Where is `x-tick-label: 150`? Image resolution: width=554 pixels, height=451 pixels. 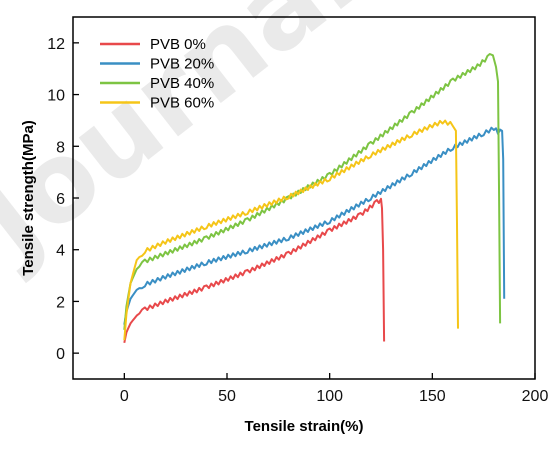
x-tick-label: 150 is located at coordinates (432, 396).